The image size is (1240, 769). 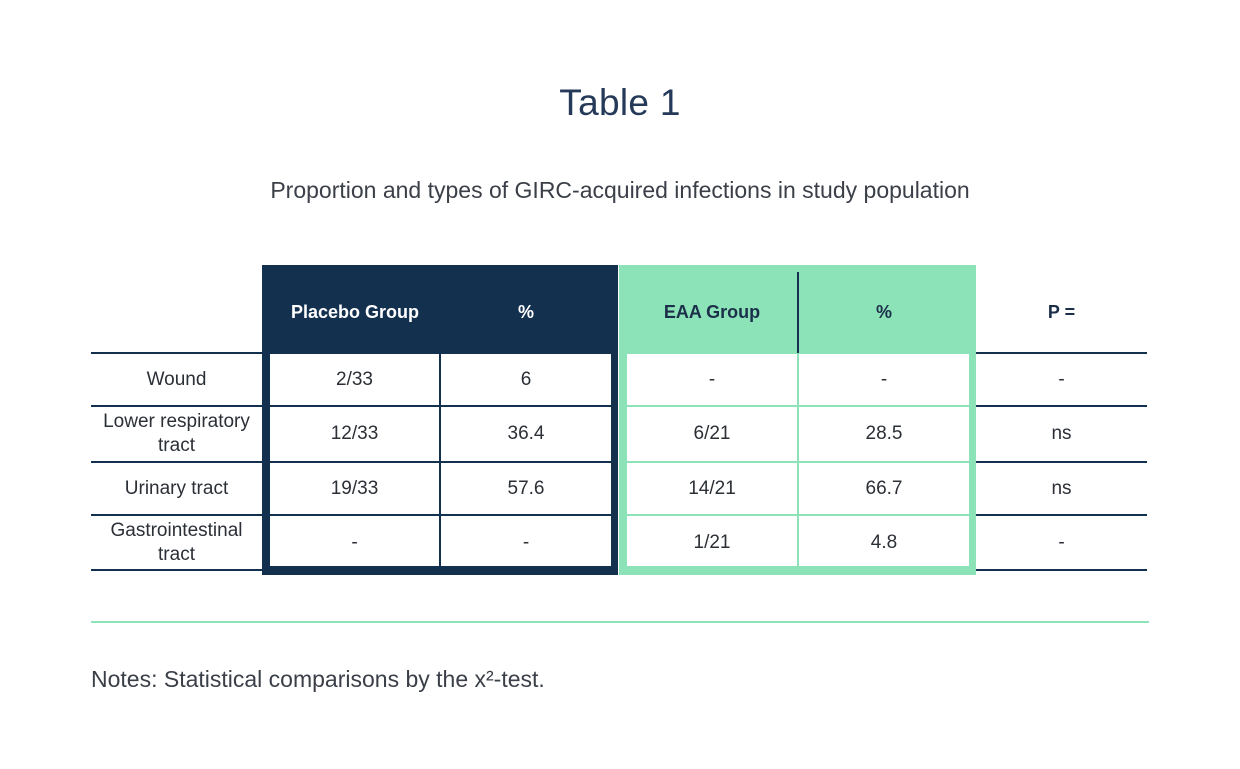 I want to click on page-title: Table 1, so click(x=620, y=102).